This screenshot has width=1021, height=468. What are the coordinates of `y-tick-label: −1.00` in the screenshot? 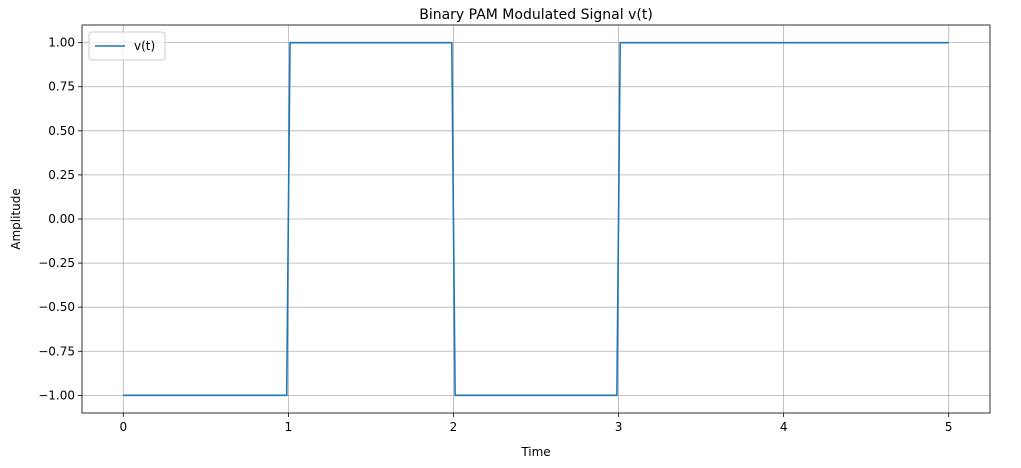 It's located at (56, 395).